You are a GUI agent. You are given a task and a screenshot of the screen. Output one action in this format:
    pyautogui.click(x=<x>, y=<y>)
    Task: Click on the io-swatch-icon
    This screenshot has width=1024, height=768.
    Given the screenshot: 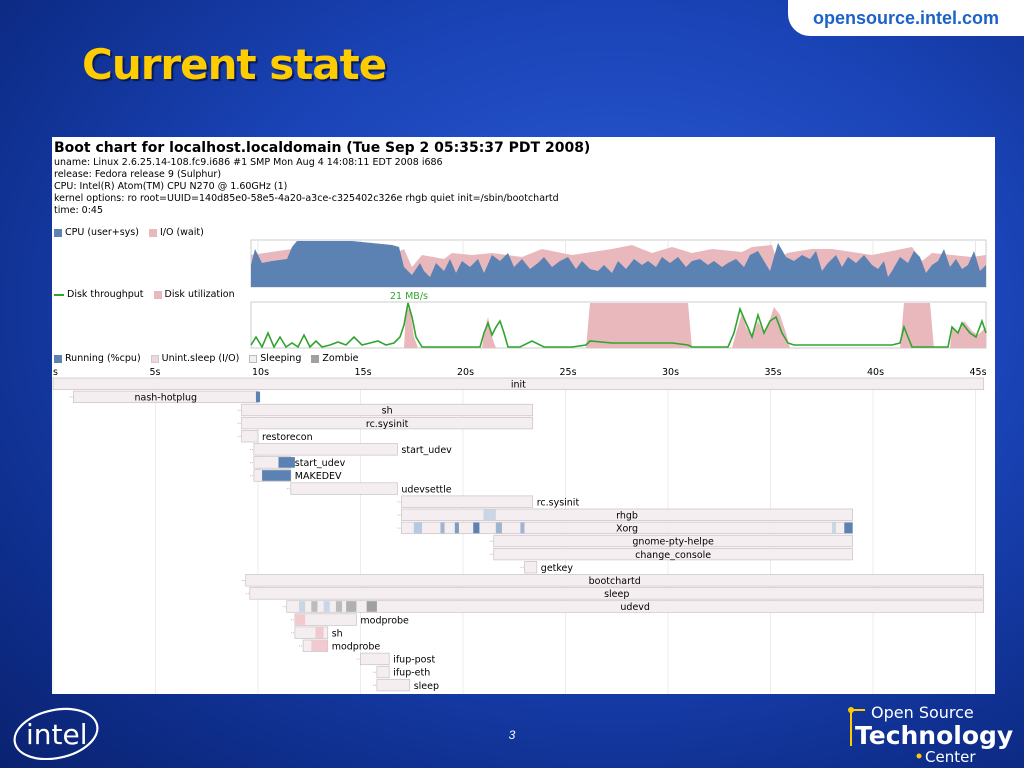 What is the action you would take?
    pyautogui.click(x=152, y=232)
    